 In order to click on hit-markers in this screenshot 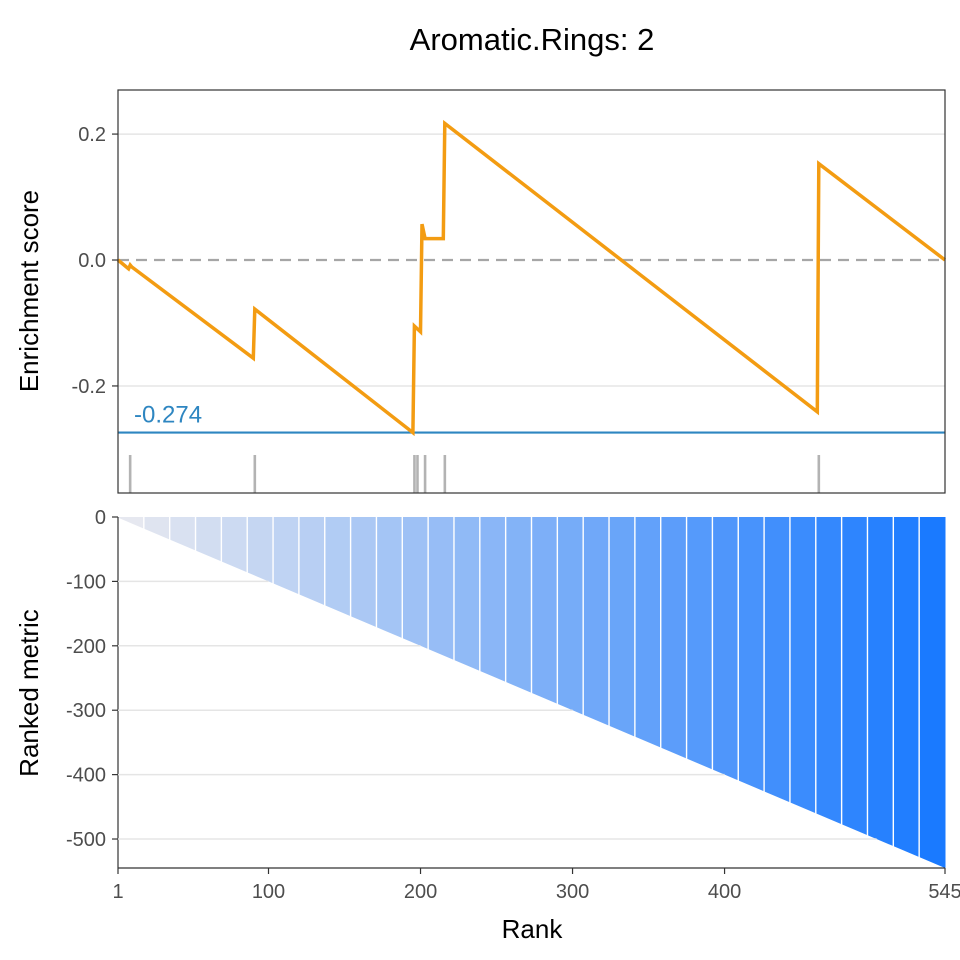, I will do `click(474, 474)`.